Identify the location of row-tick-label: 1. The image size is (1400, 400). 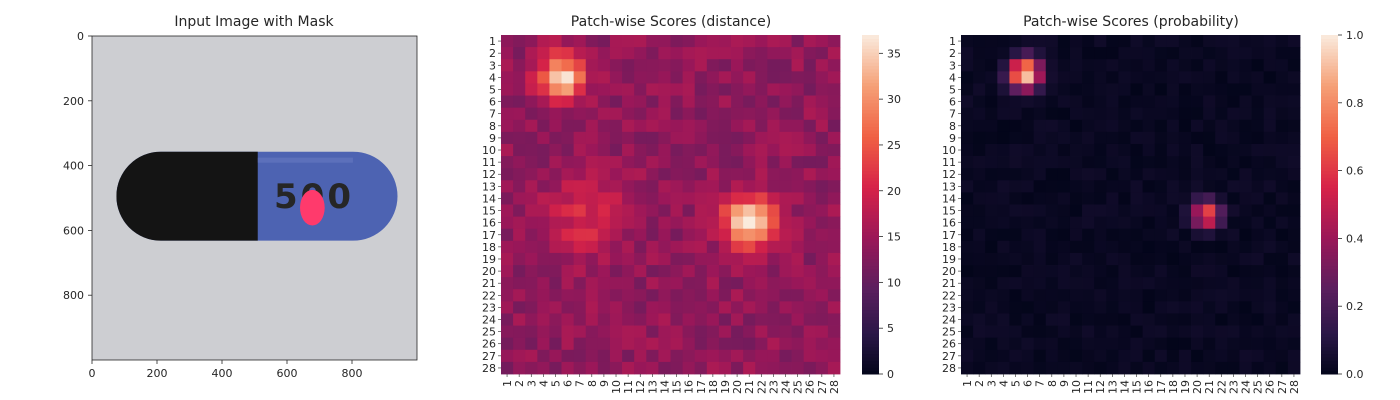
(492, 41).